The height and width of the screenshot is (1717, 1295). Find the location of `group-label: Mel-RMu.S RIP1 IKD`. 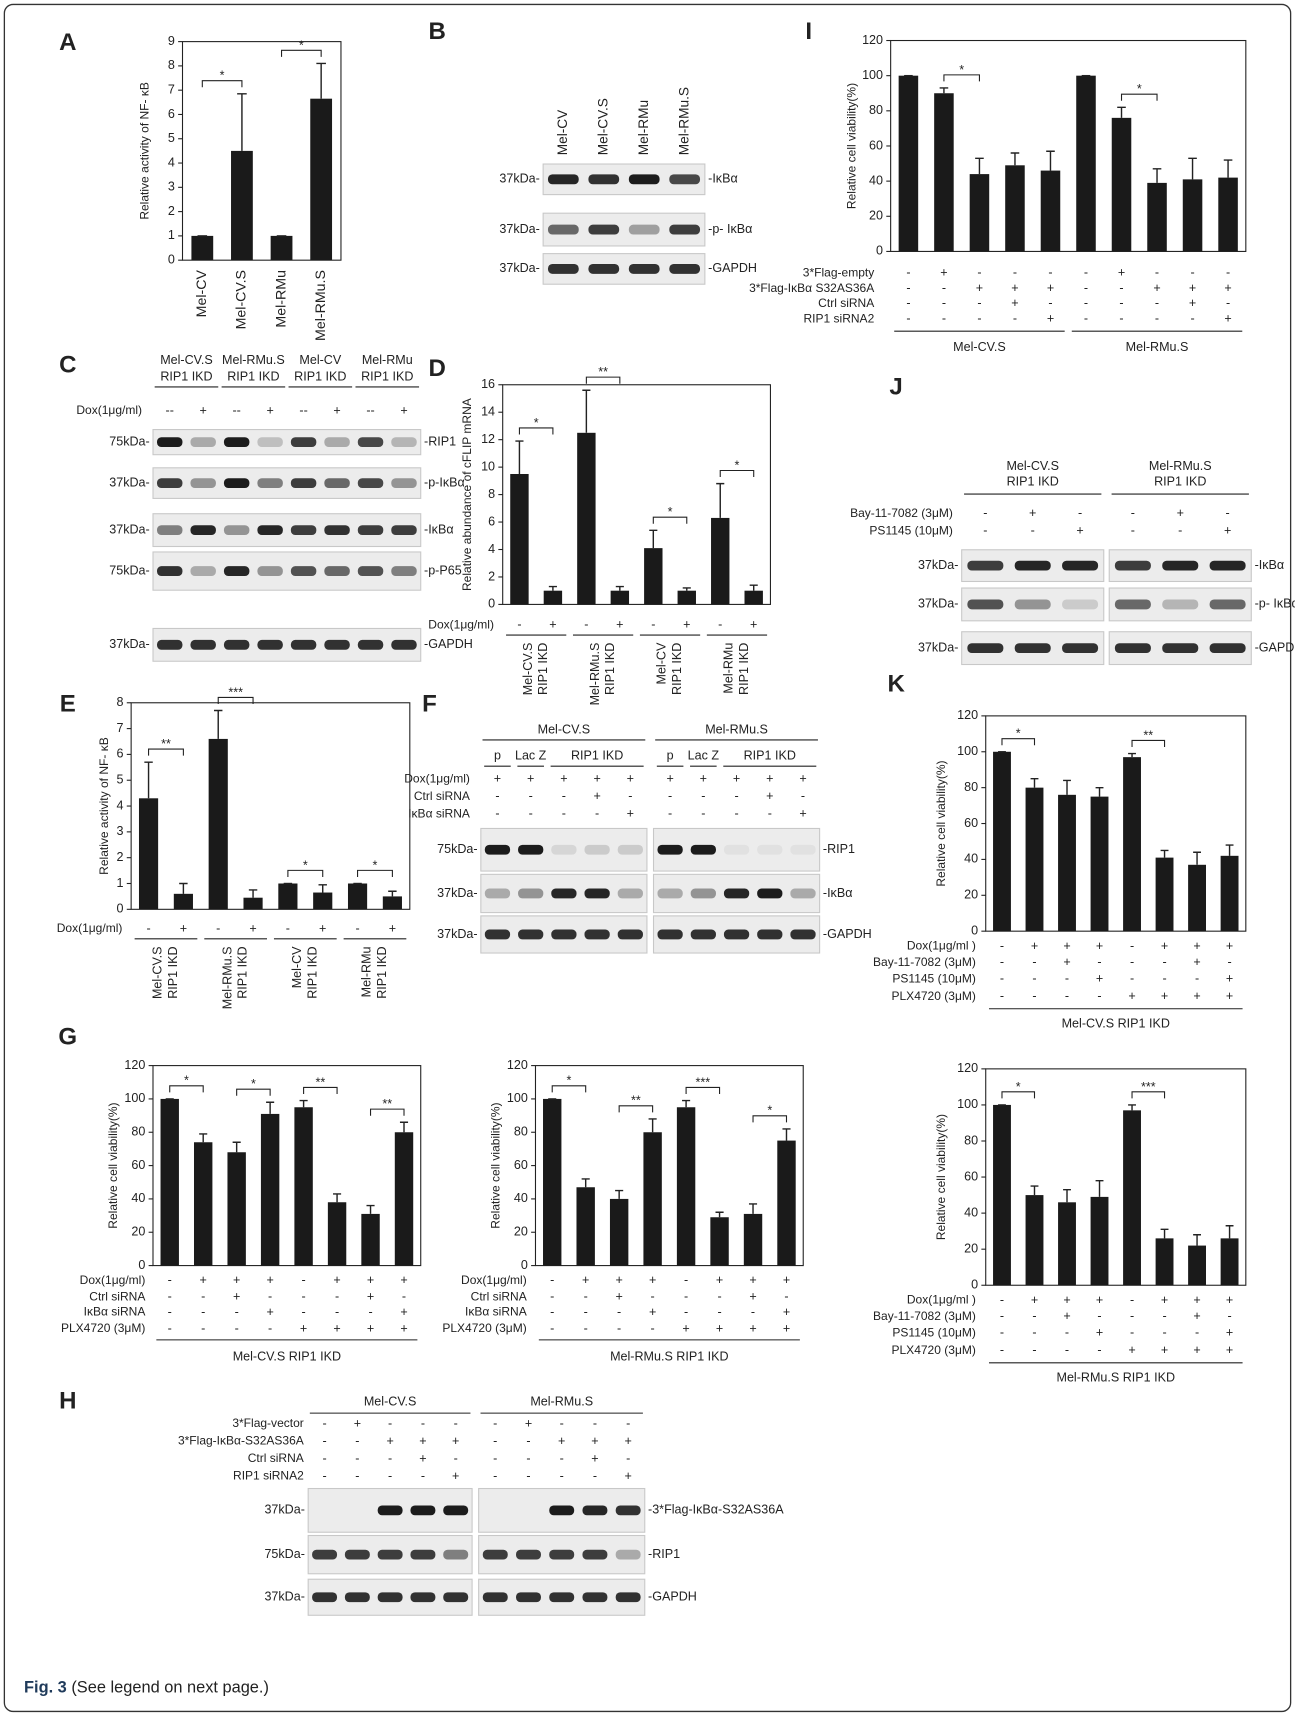

group-label: Mel-RMu.S RIP1 IKD is located at coordinates (669, 1357).